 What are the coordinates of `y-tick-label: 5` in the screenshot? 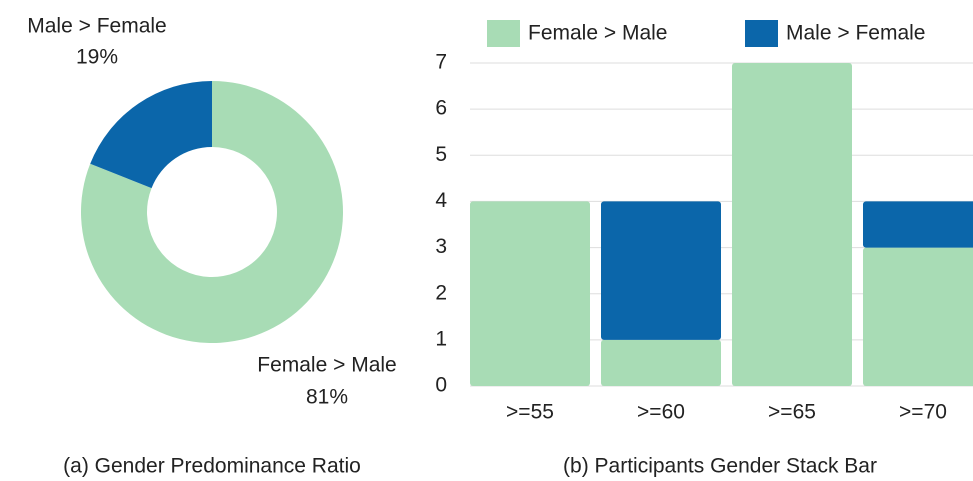 It's located at (441, 154).